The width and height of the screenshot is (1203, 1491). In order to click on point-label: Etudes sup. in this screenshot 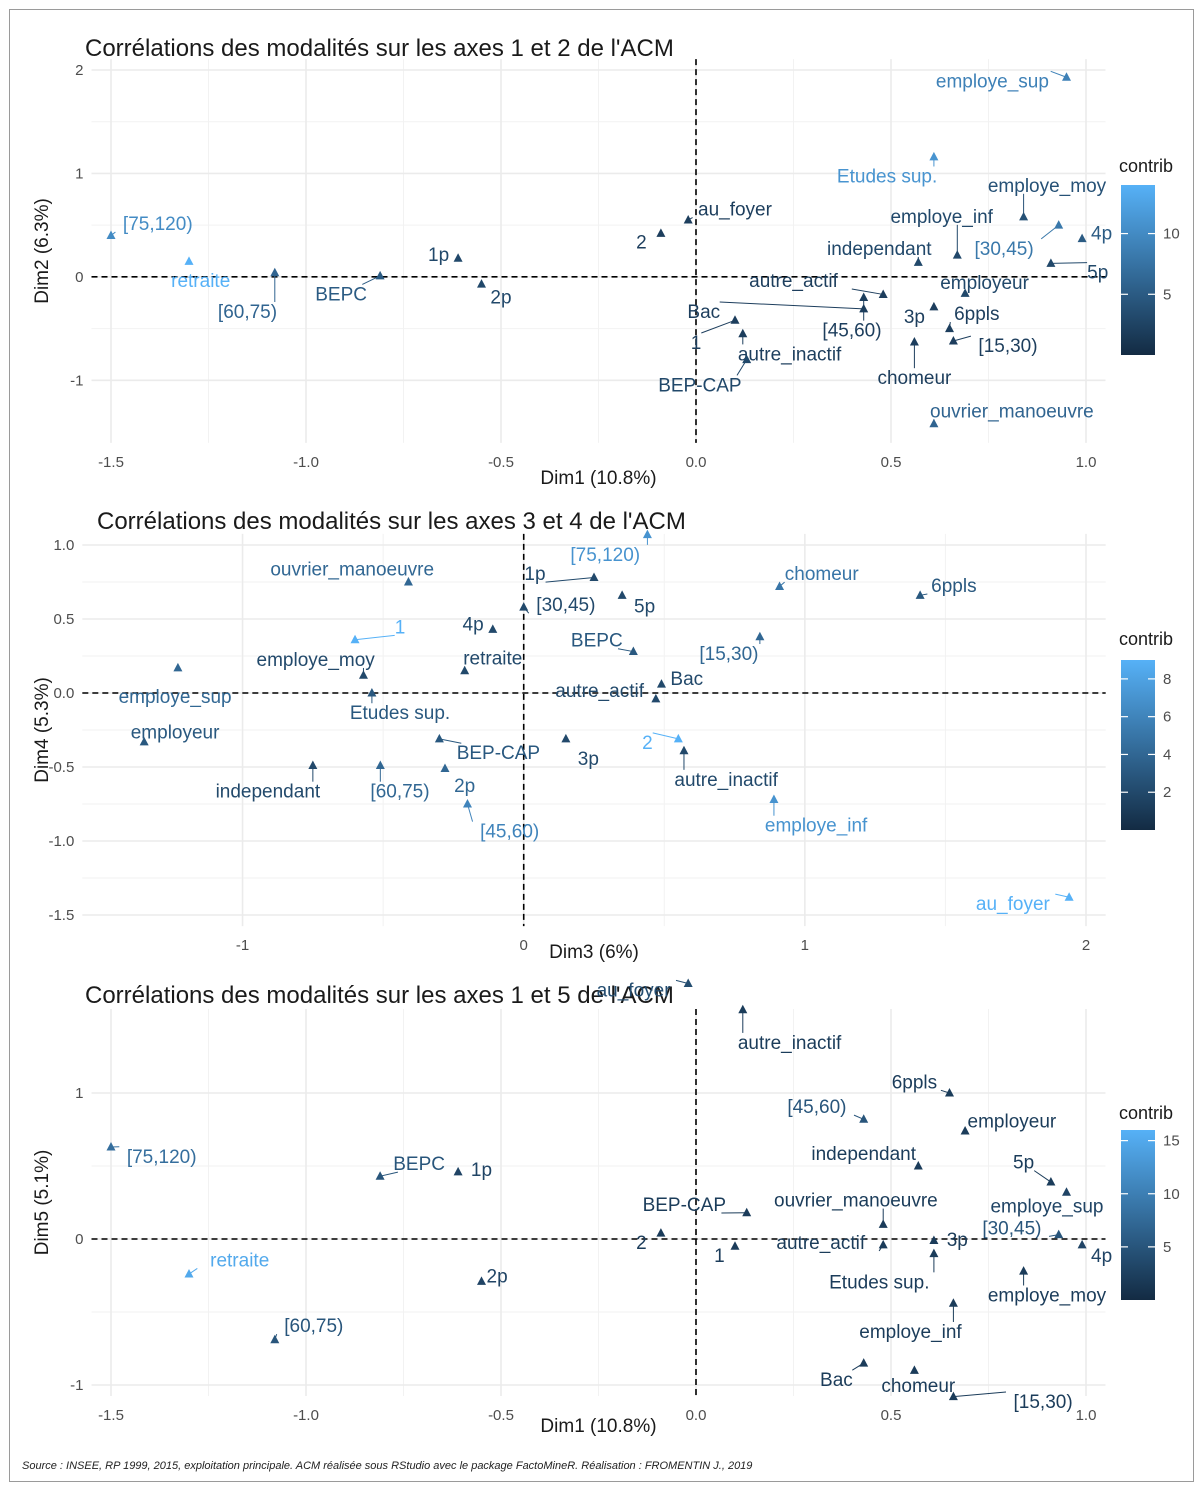, I will do `click(400, 713)`.